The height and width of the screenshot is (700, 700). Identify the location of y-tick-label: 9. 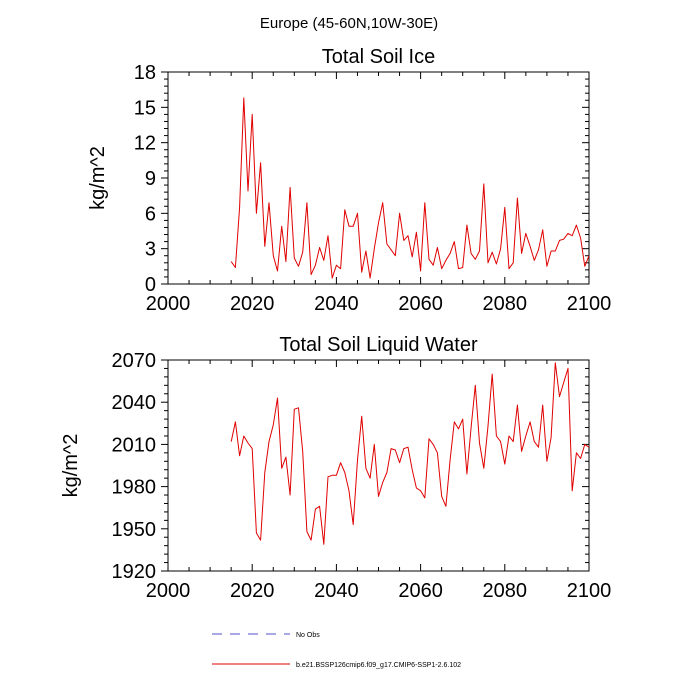
(150, 179).